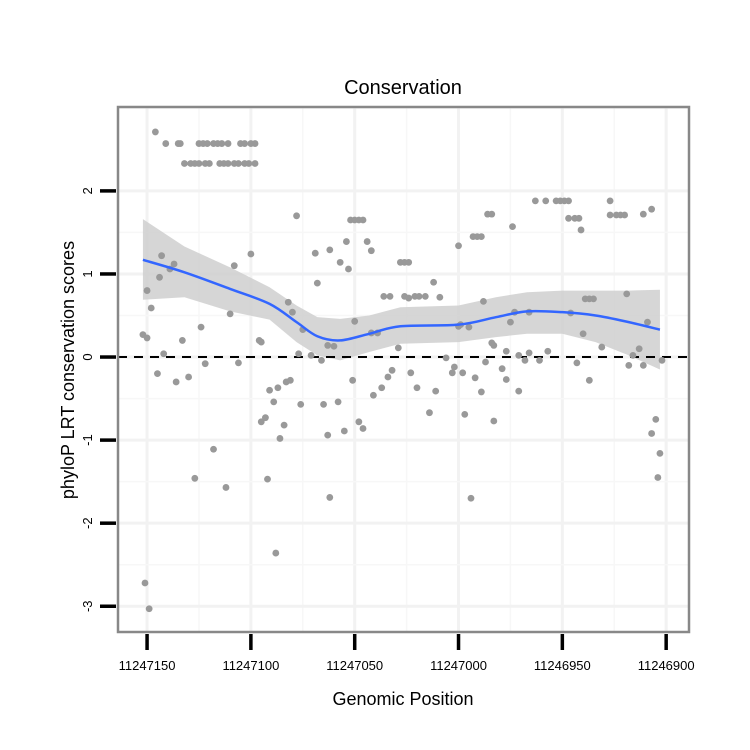 The width and height of the screenshot is (750, 750). Describe the element at coordinates (250, 665) in the screenshot. I see `x-tick-label: 11247100` at that location.